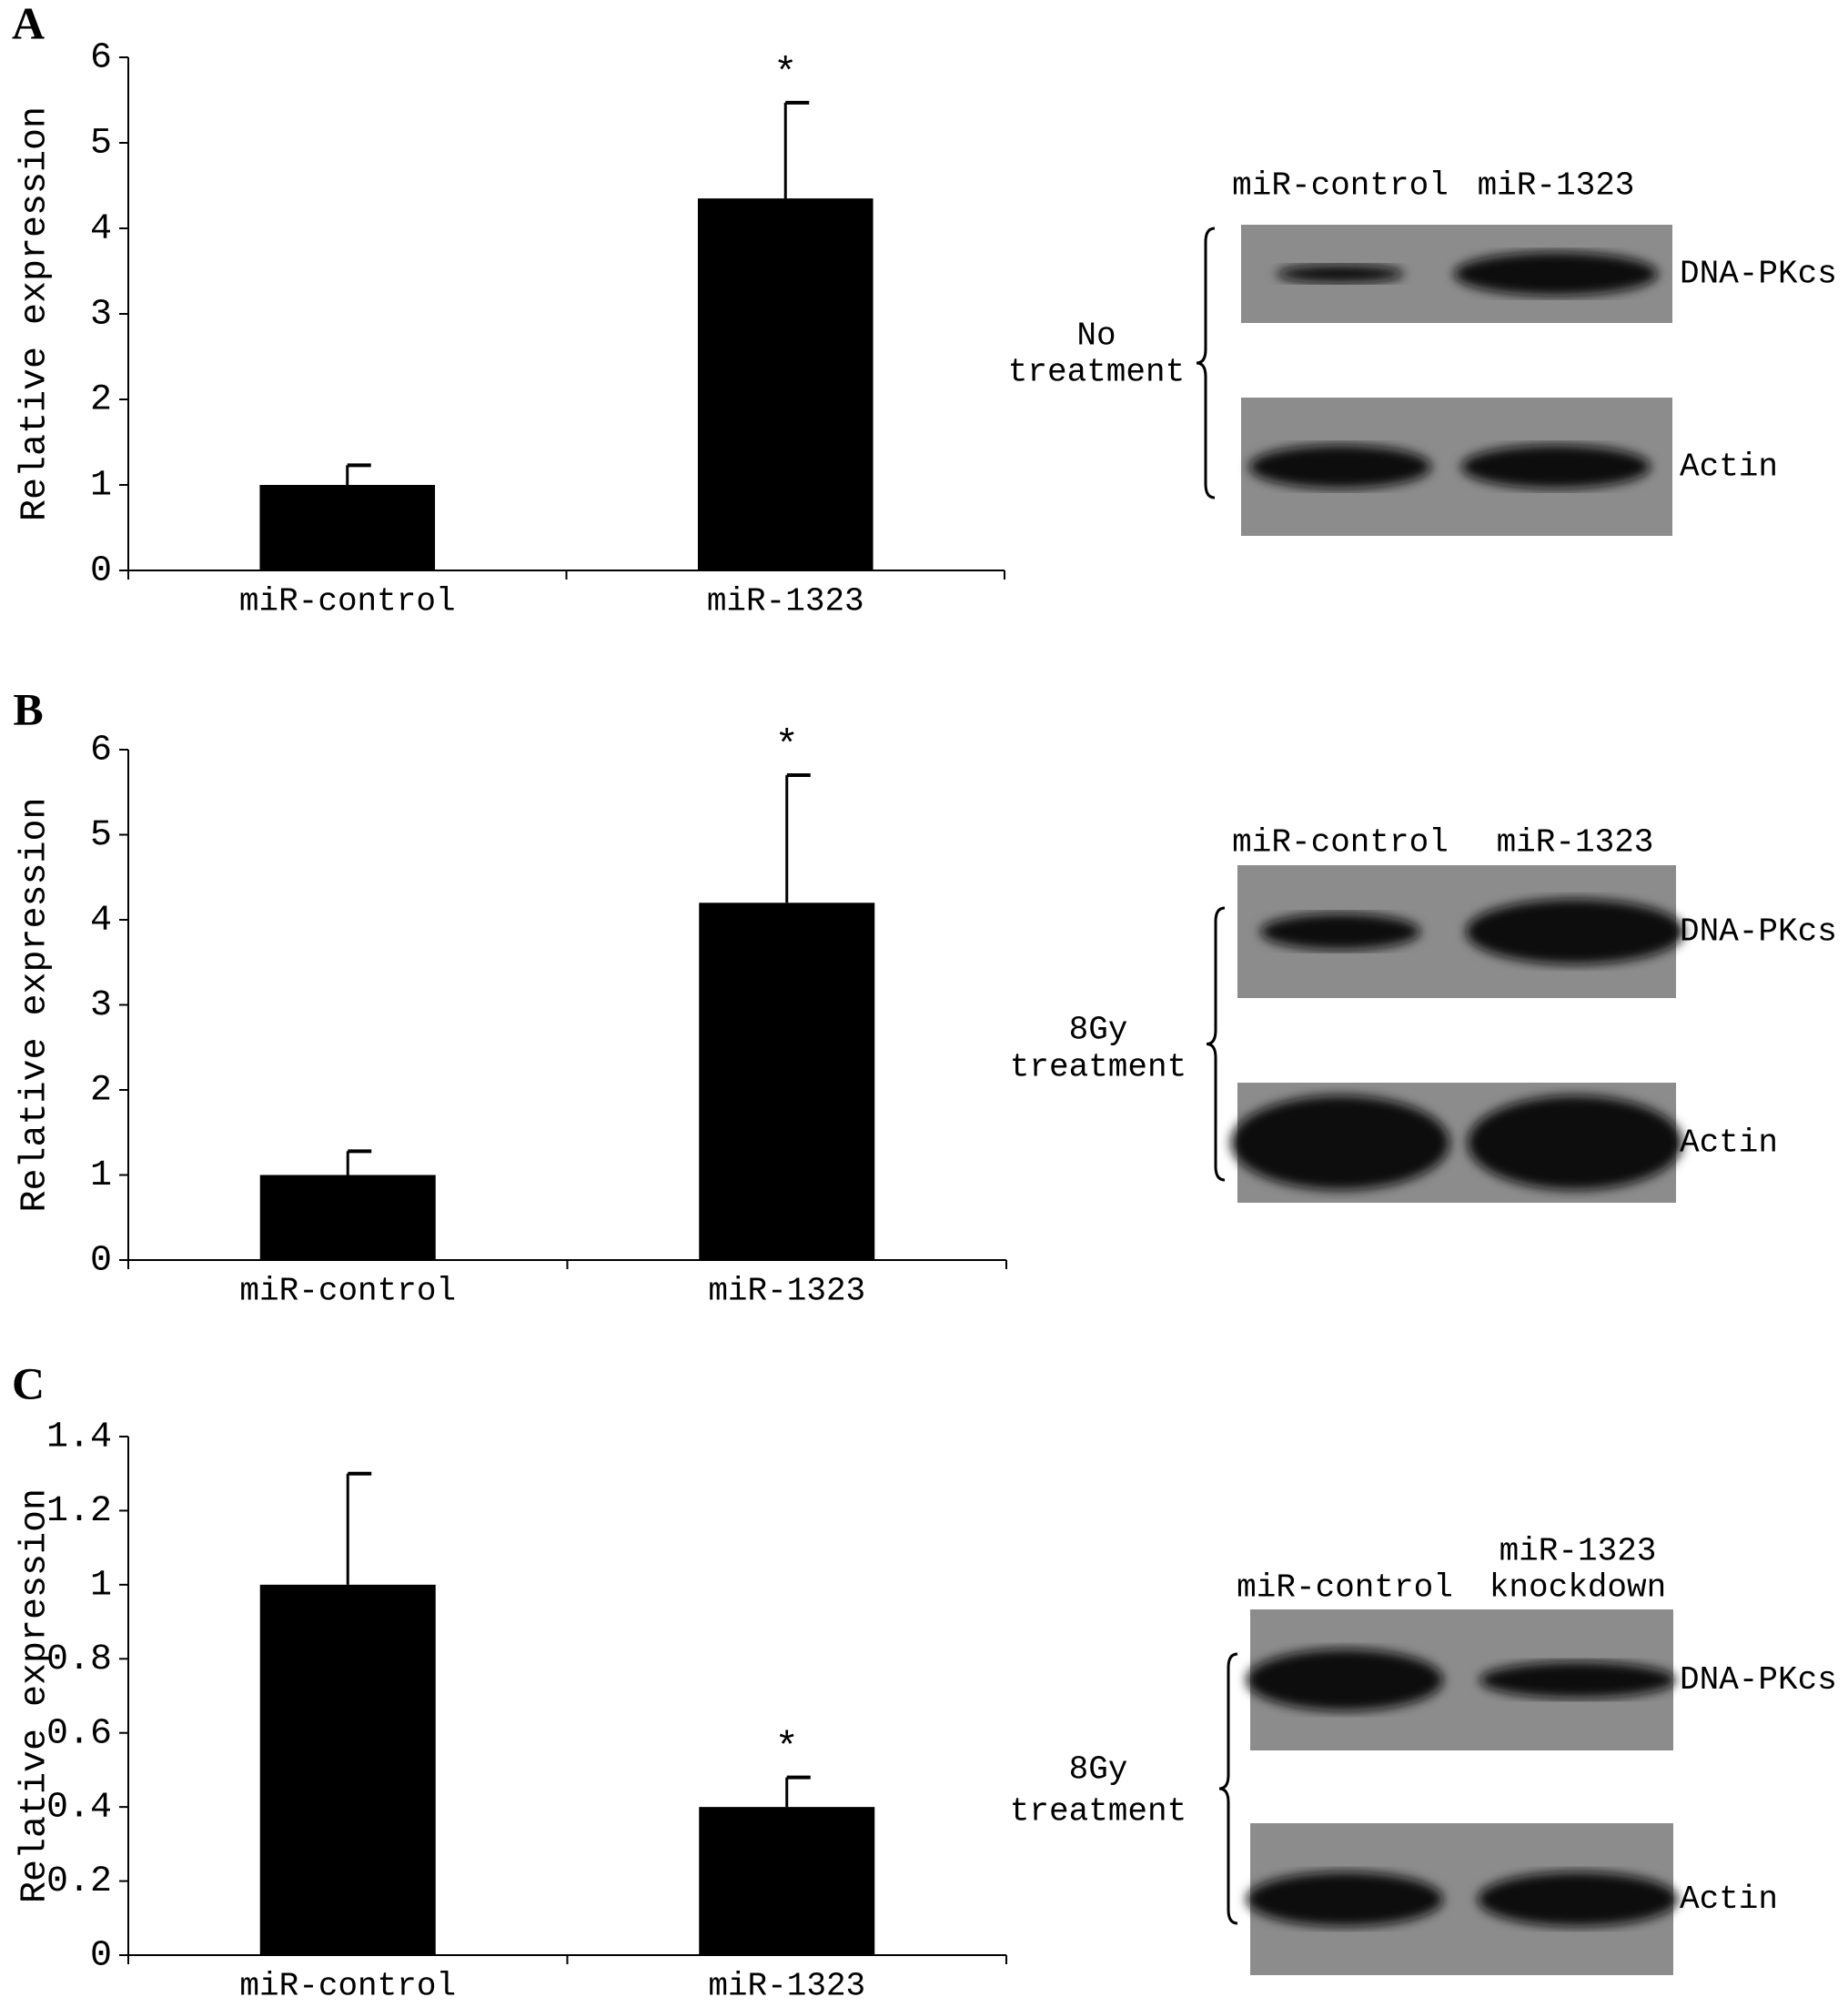  What do you see at coordinates (79, 1882) in the screenshot?
I see `y-tick-label: 0.2` at bounding box center [79, 1882].